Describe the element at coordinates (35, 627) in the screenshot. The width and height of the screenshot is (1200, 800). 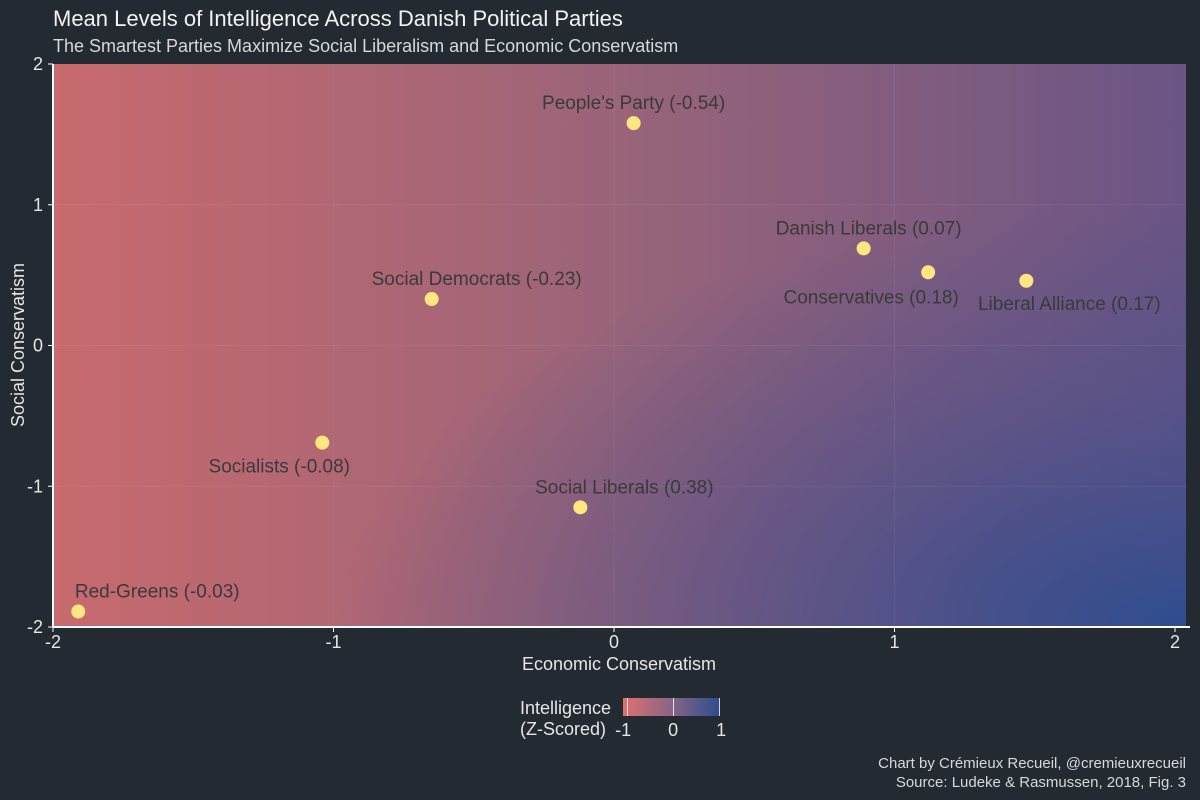
I see `y-tick-label: -2` at that location.